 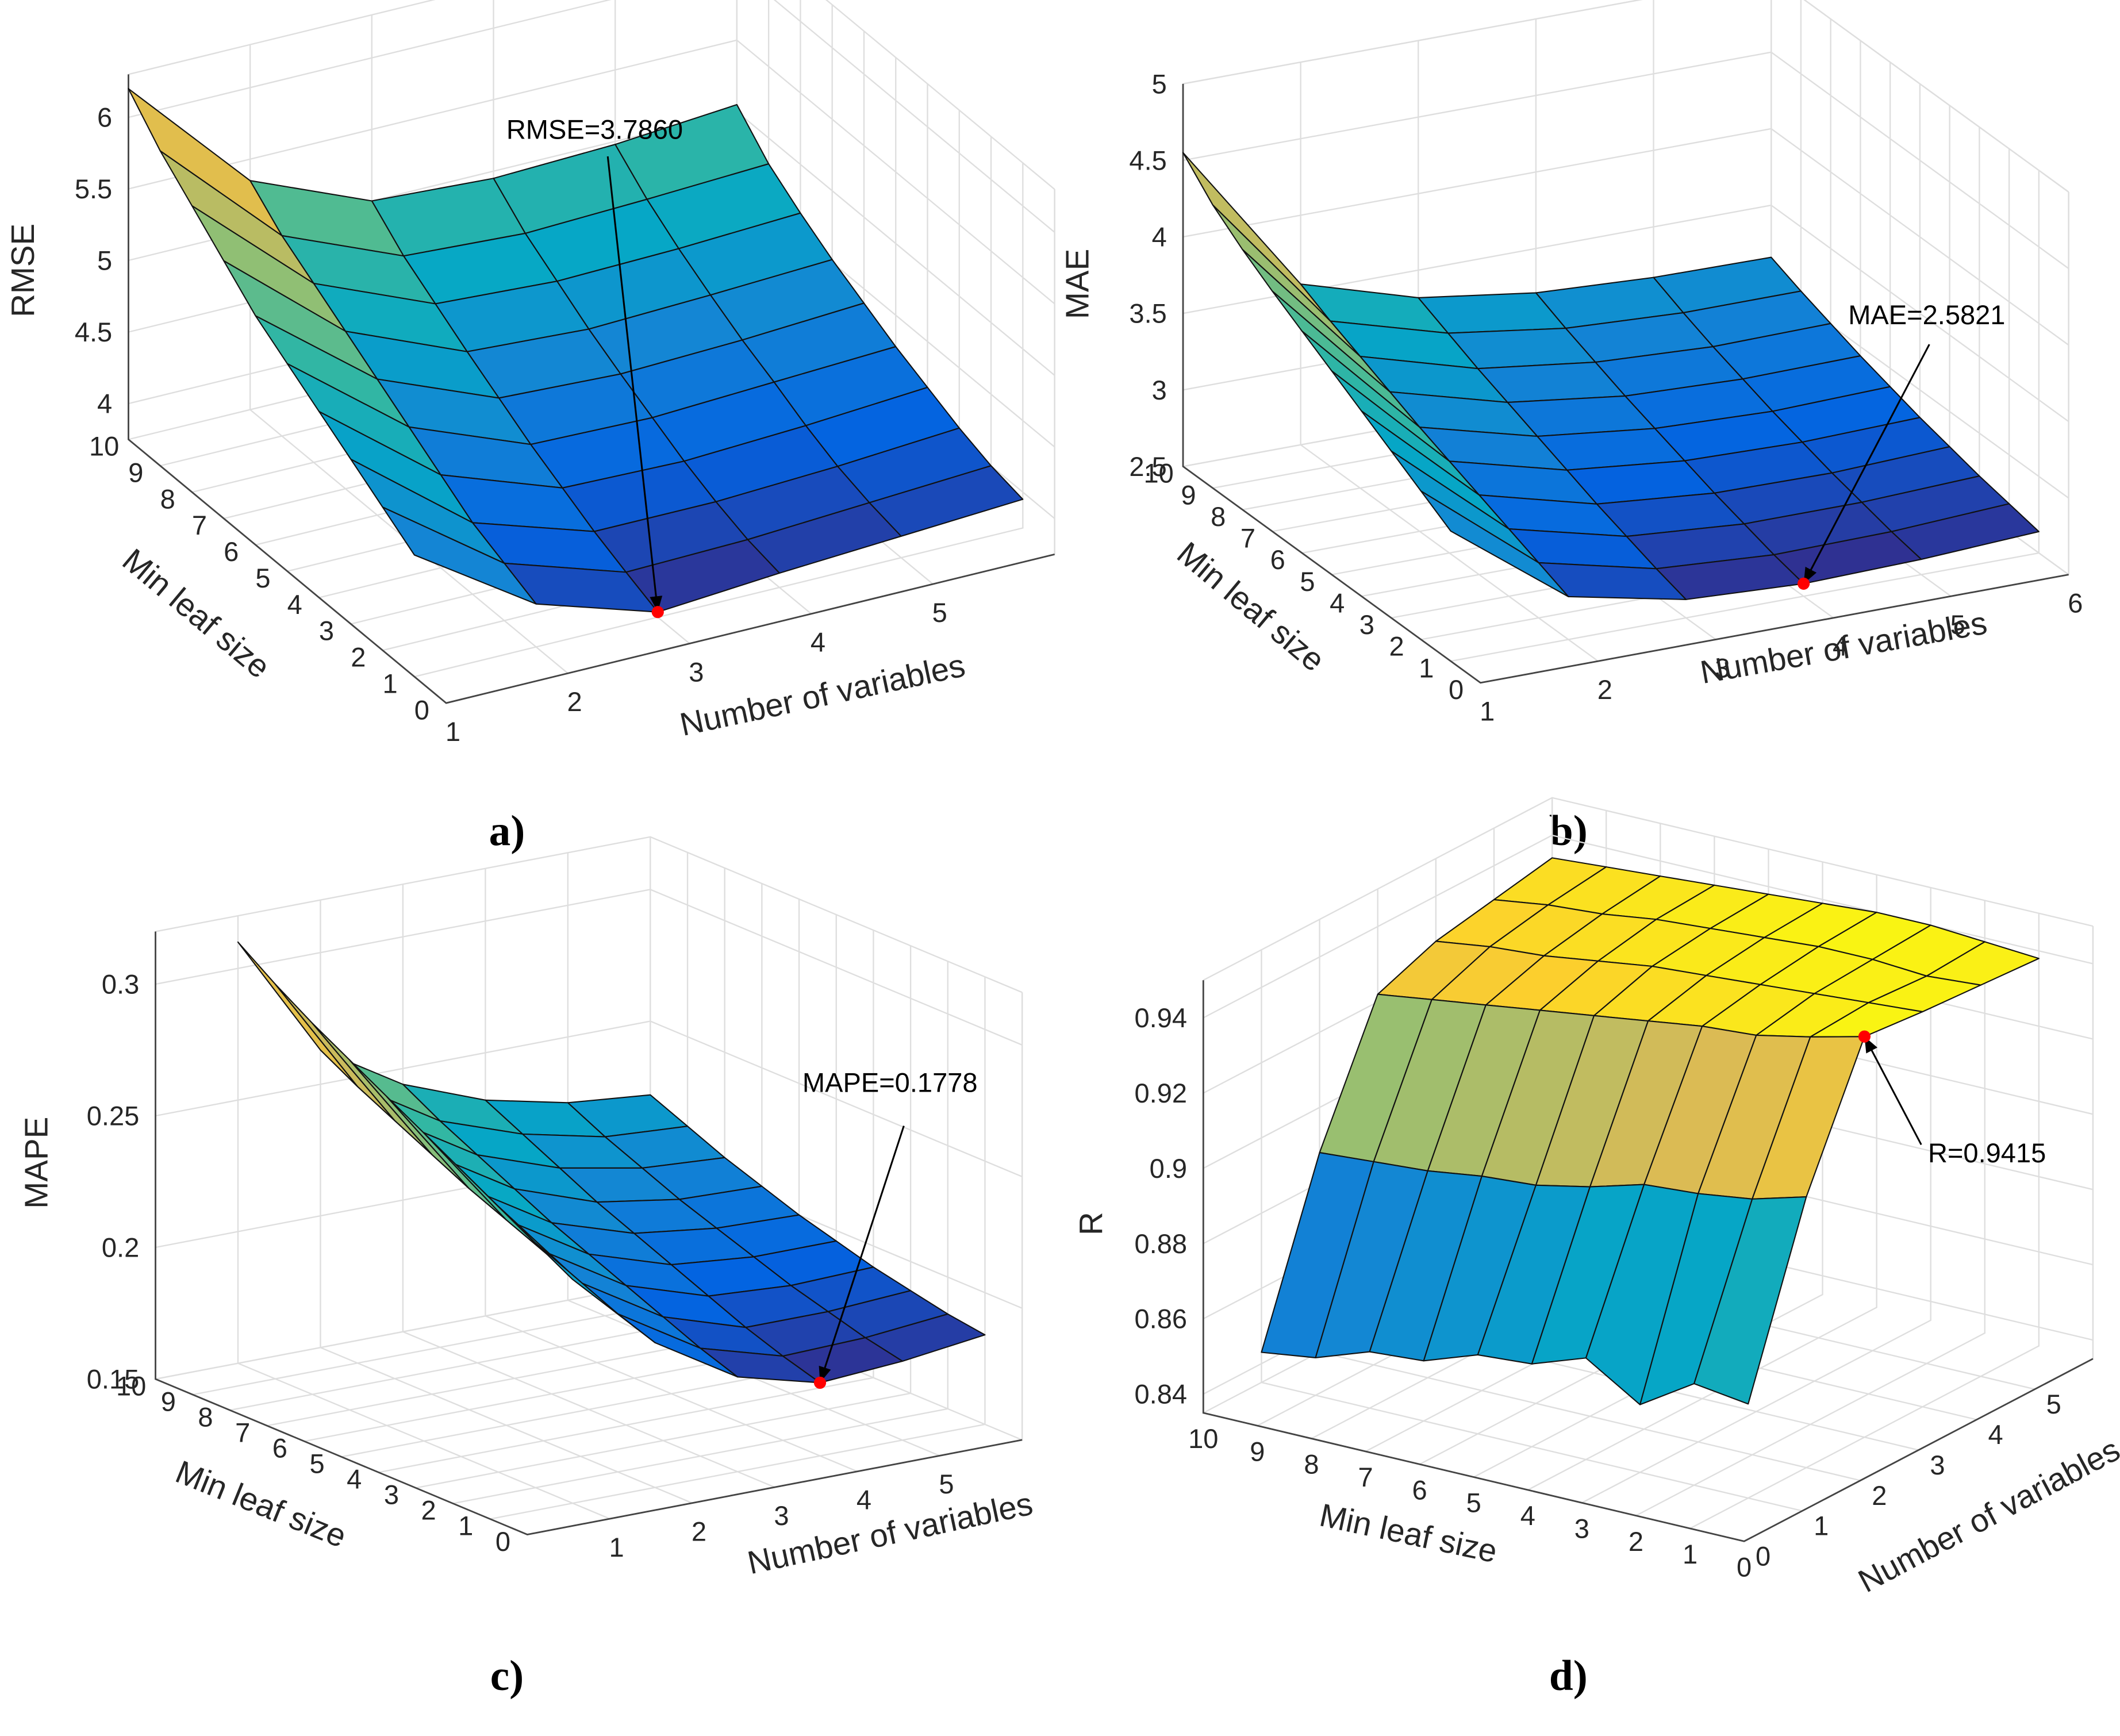 I want to click on z-tick-label: 0.9, so click(x=1168, y=1168).